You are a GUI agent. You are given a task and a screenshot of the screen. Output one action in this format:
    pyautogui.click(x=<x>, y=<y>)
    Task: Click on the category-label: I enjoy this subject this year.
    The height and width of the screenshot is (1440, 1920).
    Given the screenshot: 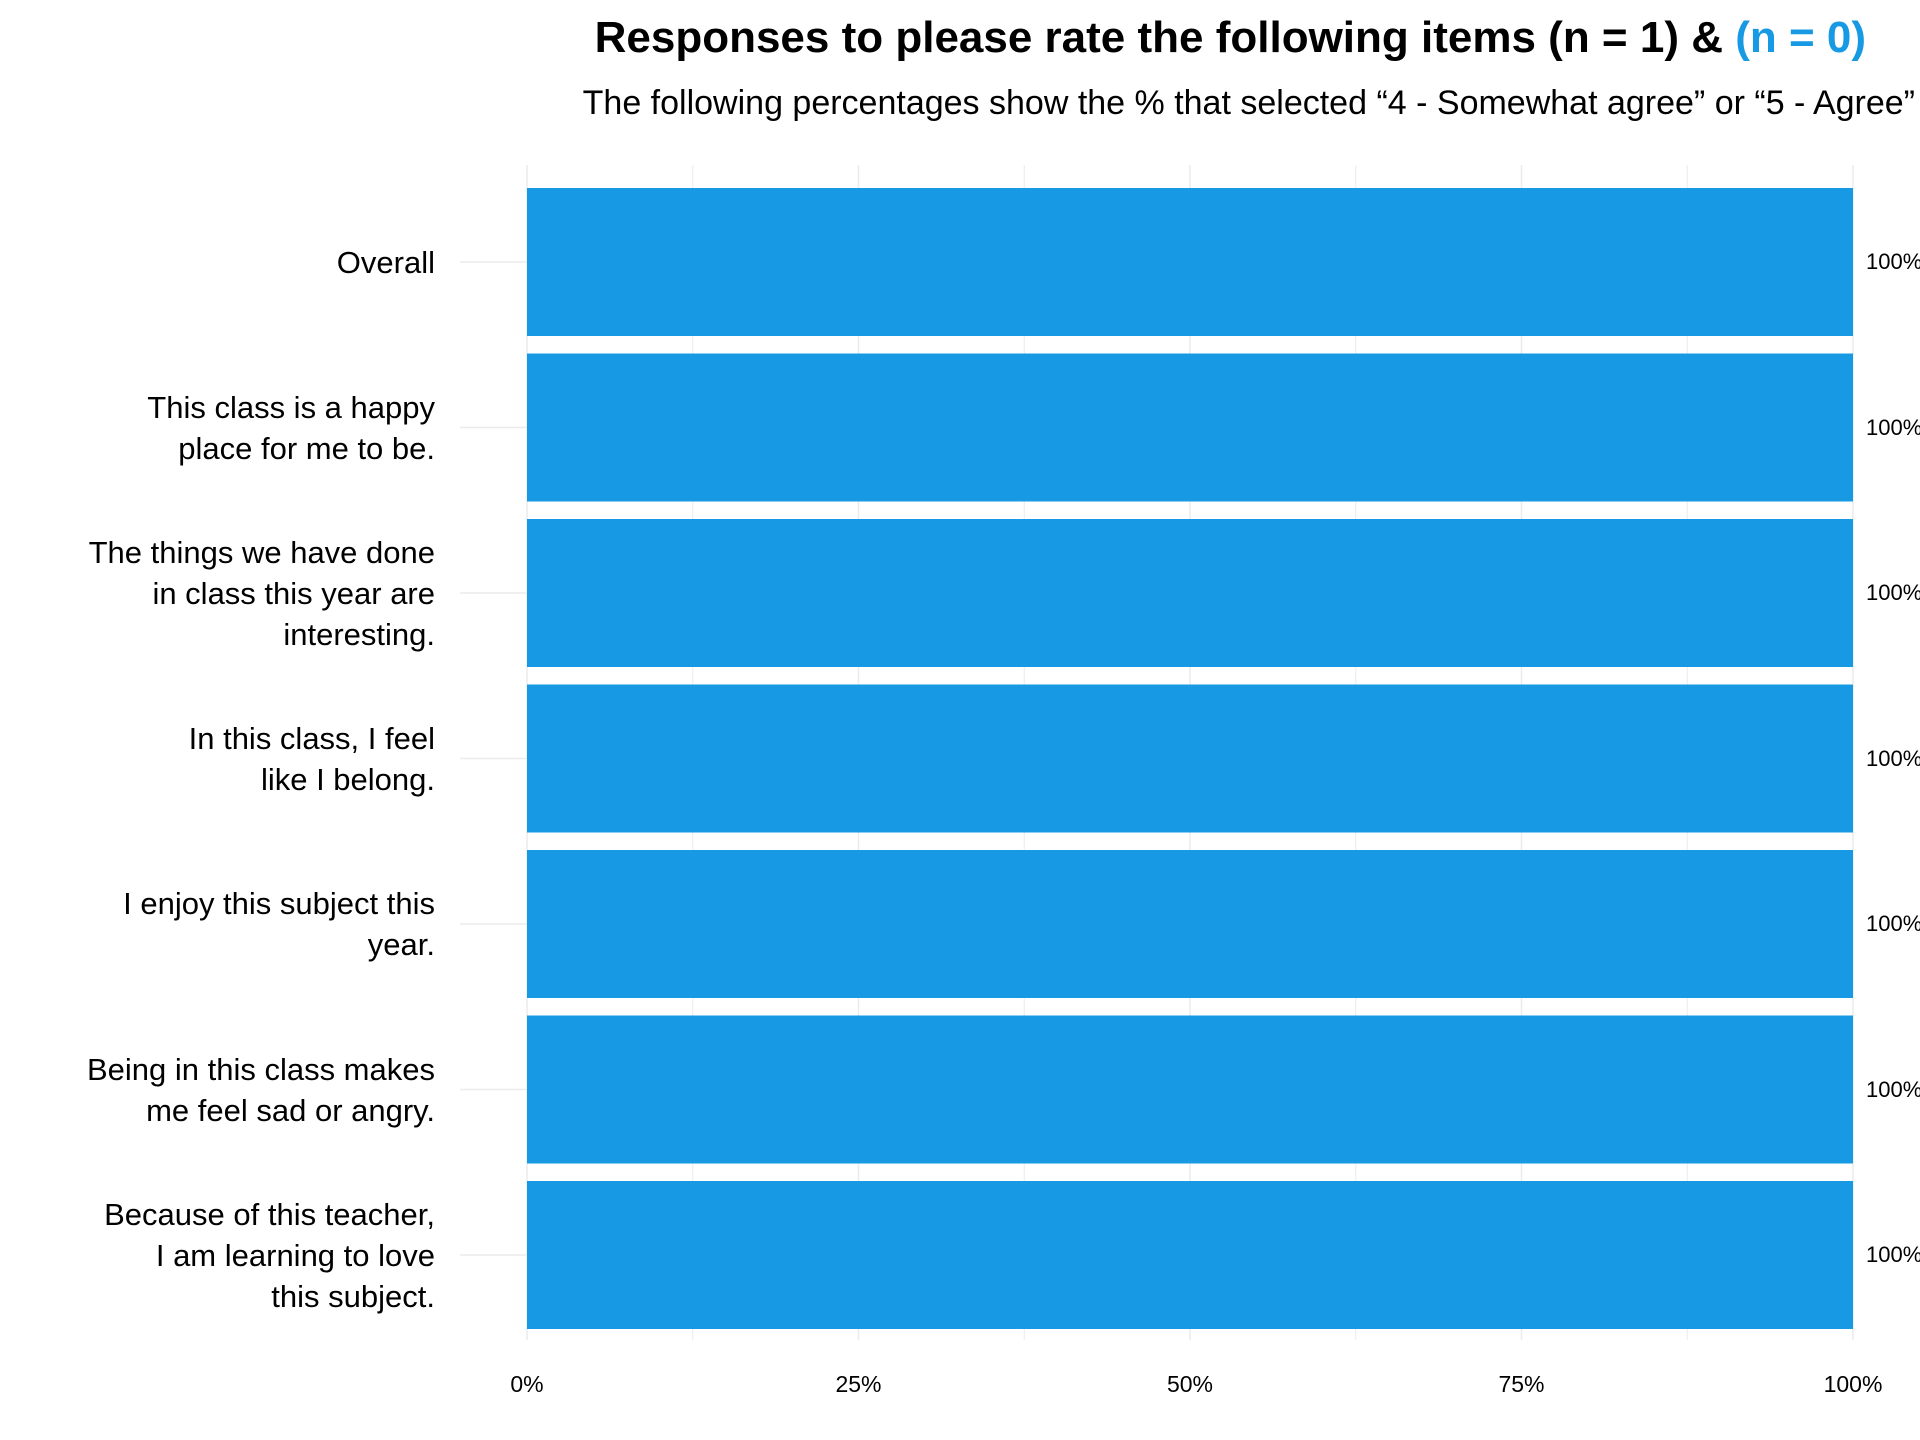 What is the action you would take?
    pyautogui.click(x=279, y=924)
    